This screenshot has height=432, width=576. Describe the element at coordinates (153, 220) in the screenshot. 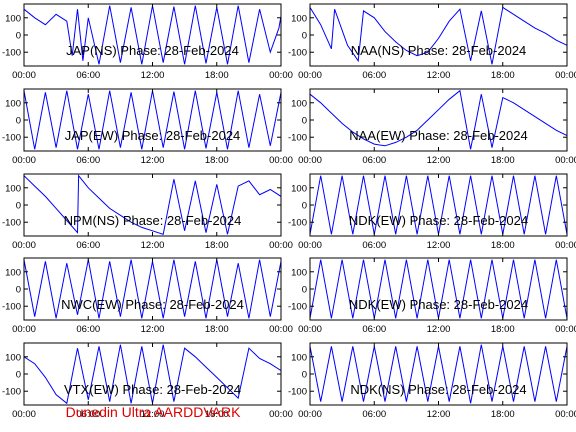

I see `panel-title: NPM(NS) Phase: 28-Feb-2024` at that location.